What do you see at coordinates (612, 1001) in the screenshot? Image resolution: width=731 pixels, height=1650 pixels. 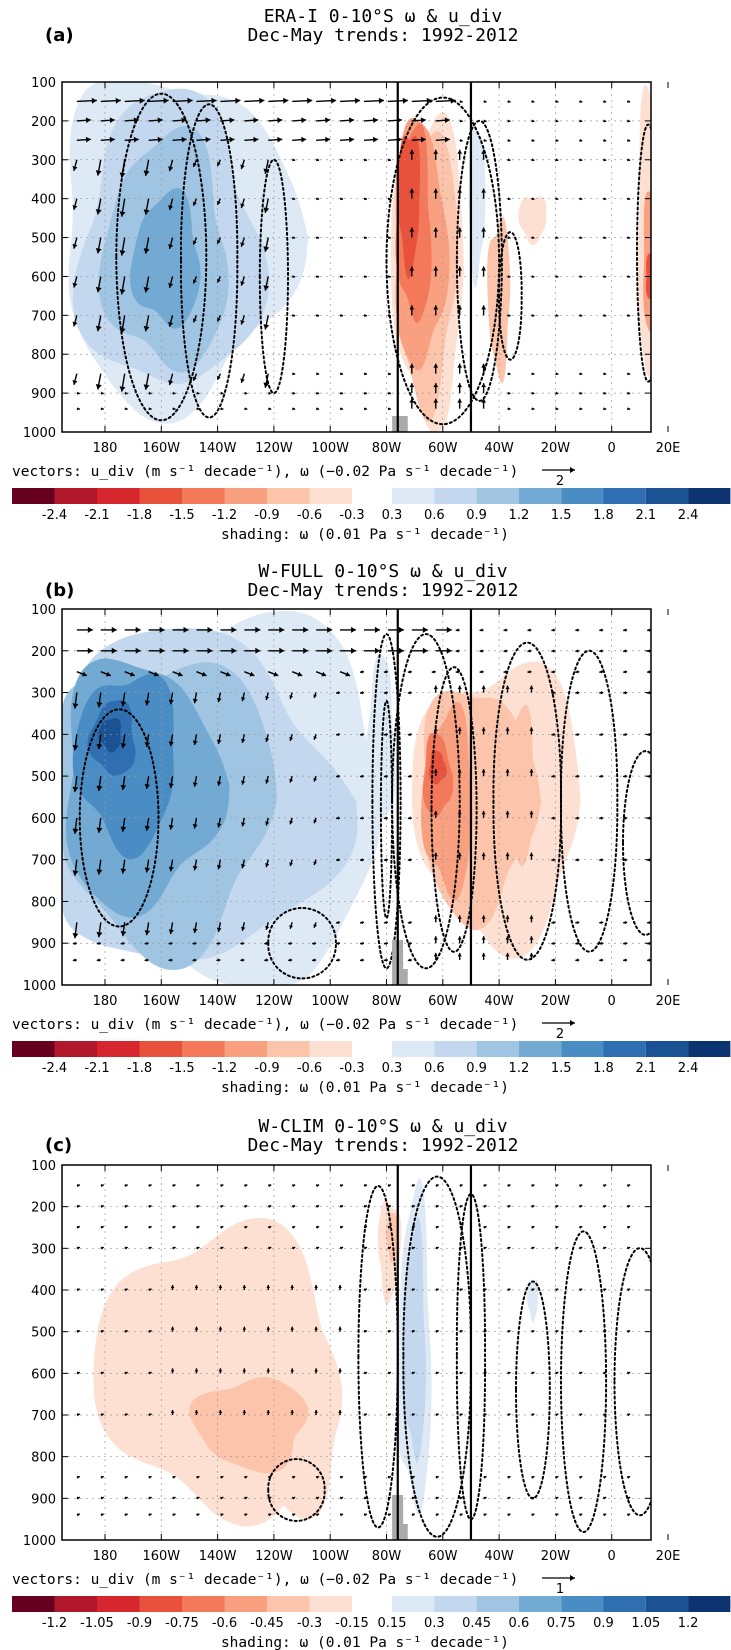 I see `x-tick-label: 0` at bounding box center [612, 1001].